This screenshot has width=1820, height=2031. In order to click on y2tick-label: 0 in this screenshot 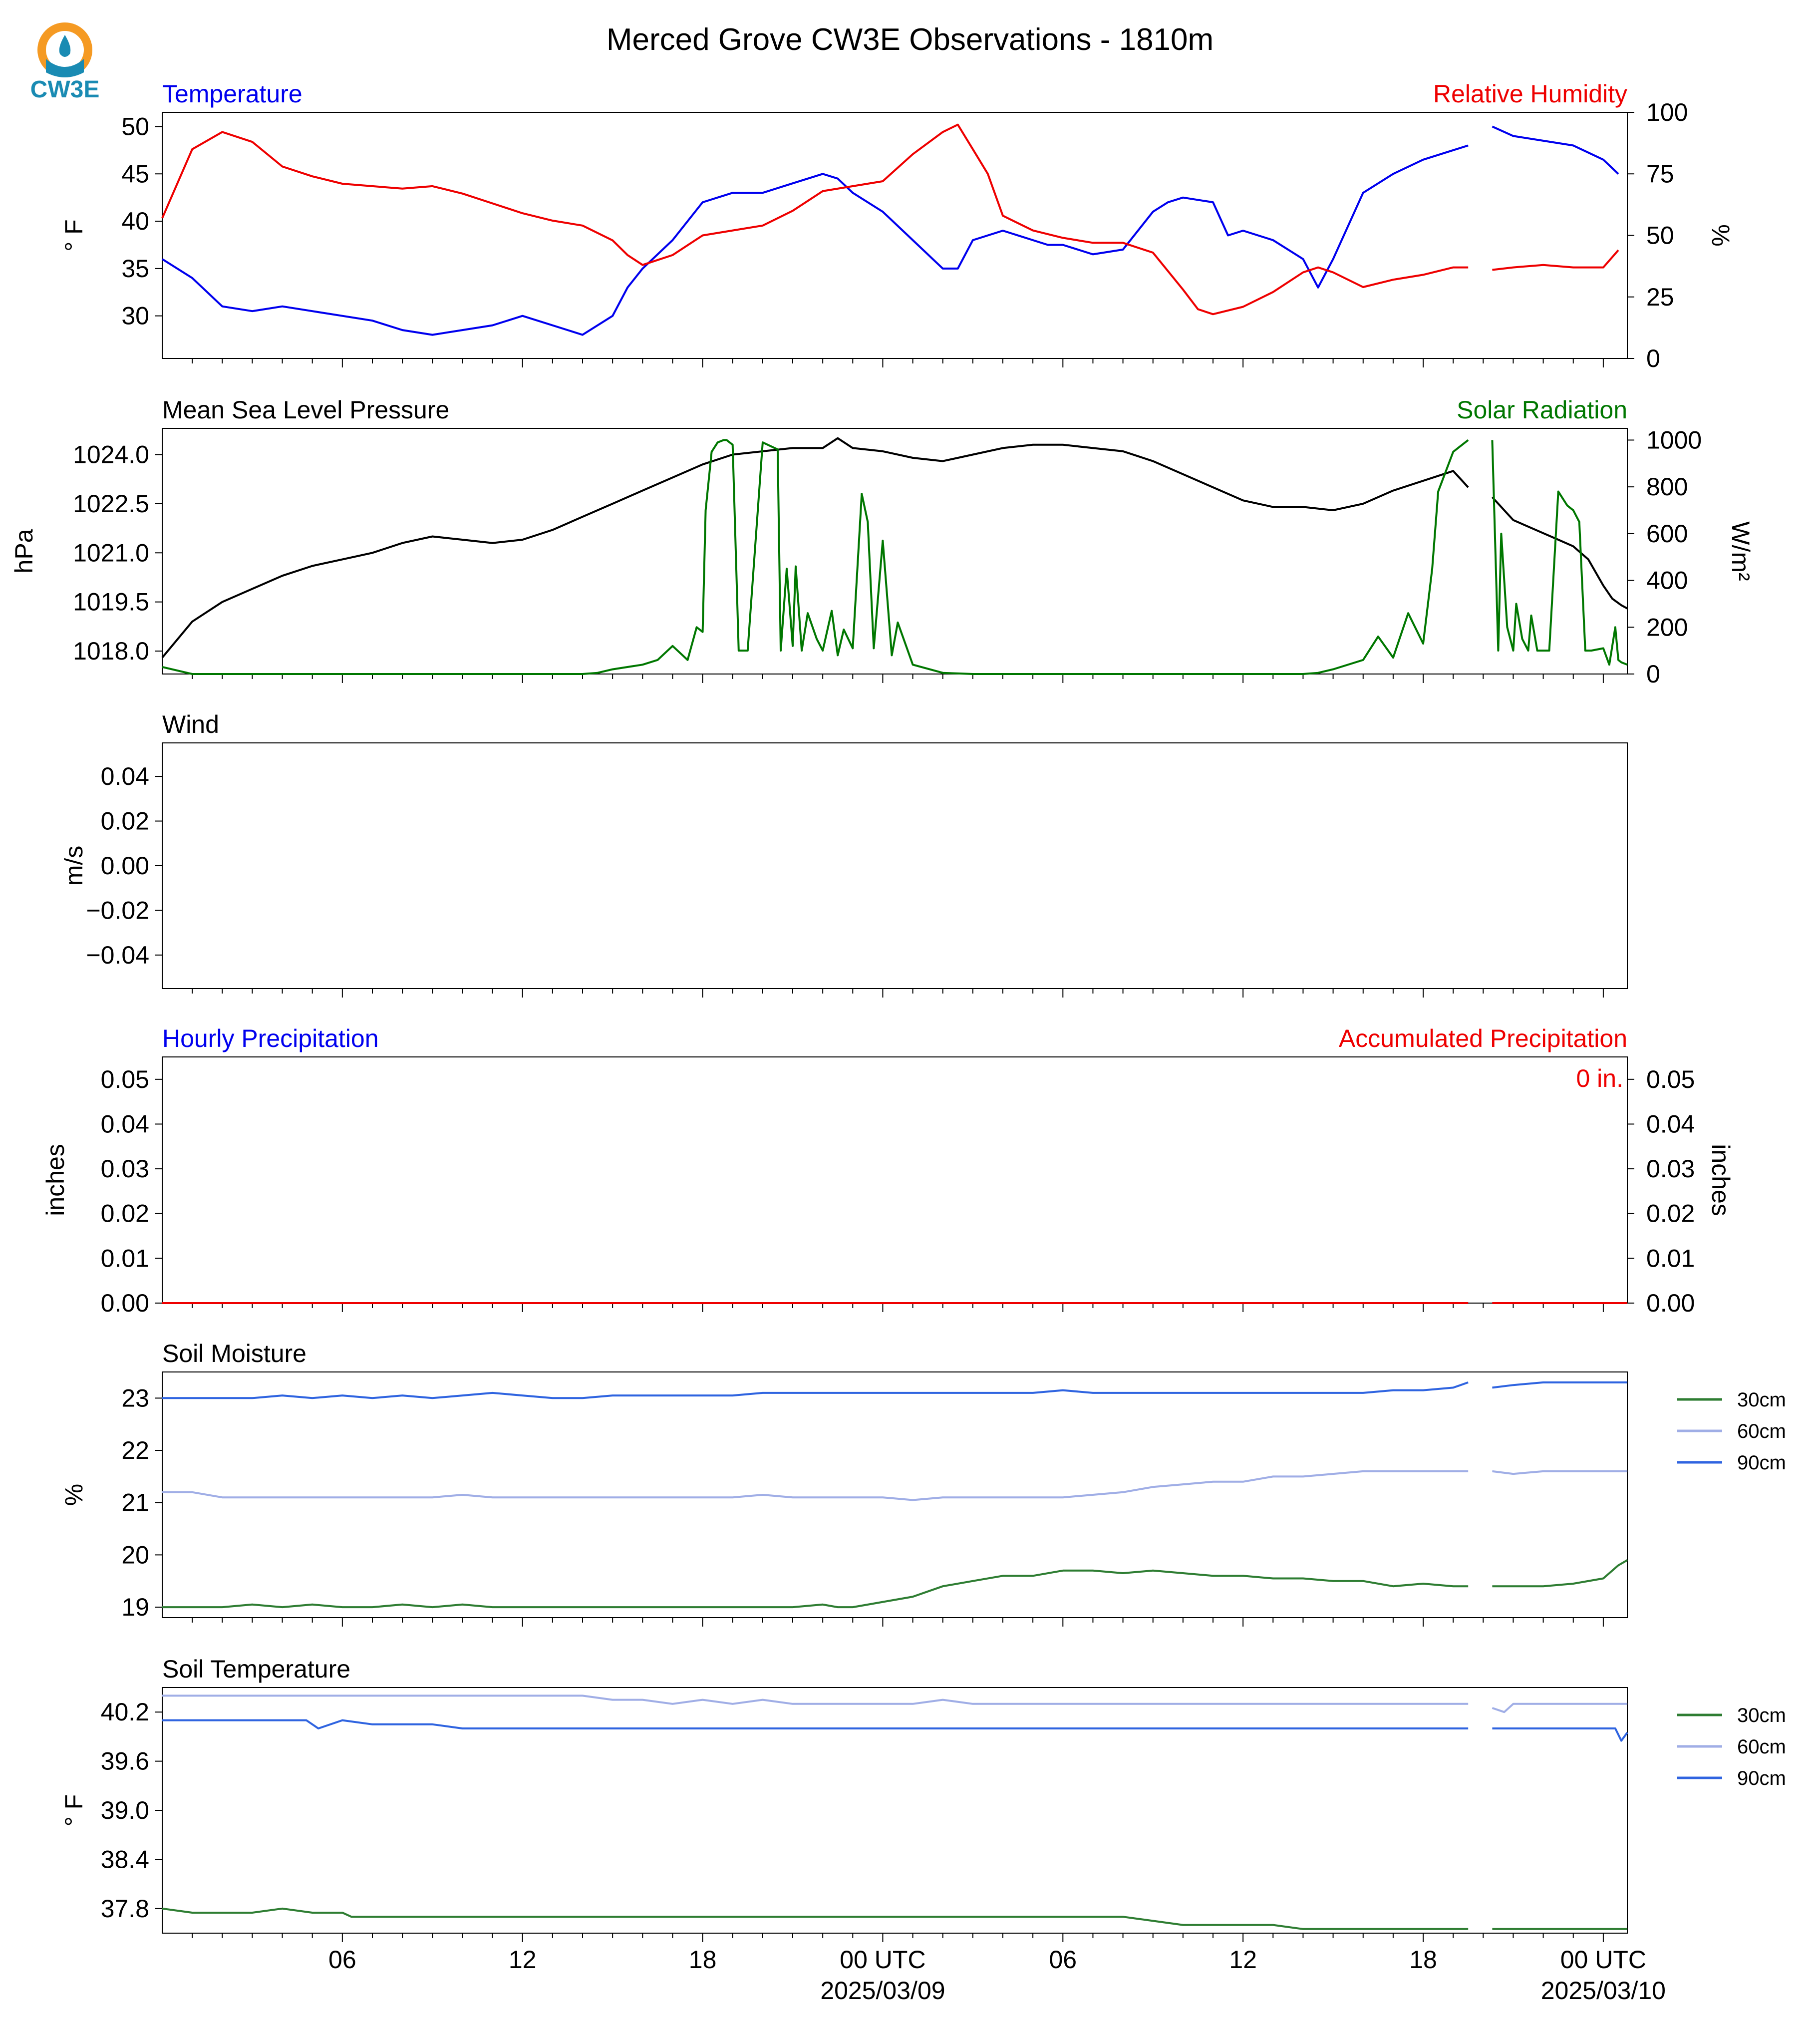, I will do `click(1653, 674)`.